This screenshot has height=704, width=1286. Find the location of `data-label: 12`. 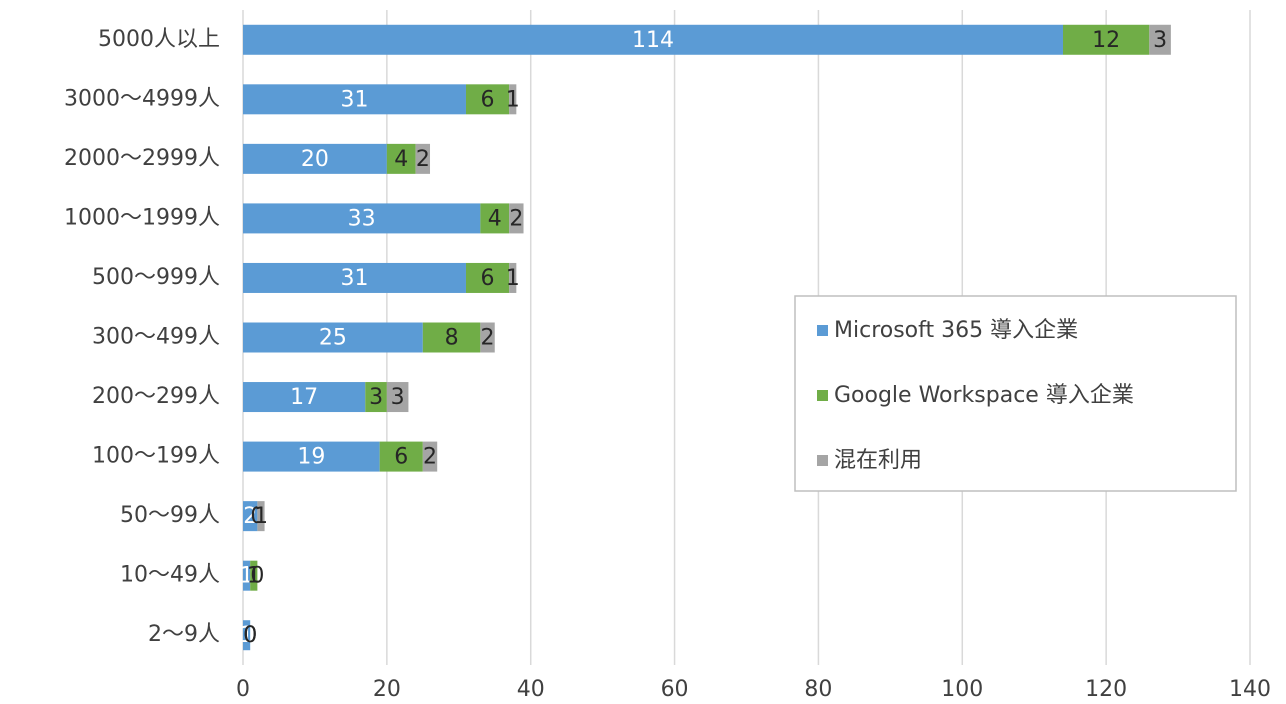

data-label: 12 is located at coordinates (1106, 40).